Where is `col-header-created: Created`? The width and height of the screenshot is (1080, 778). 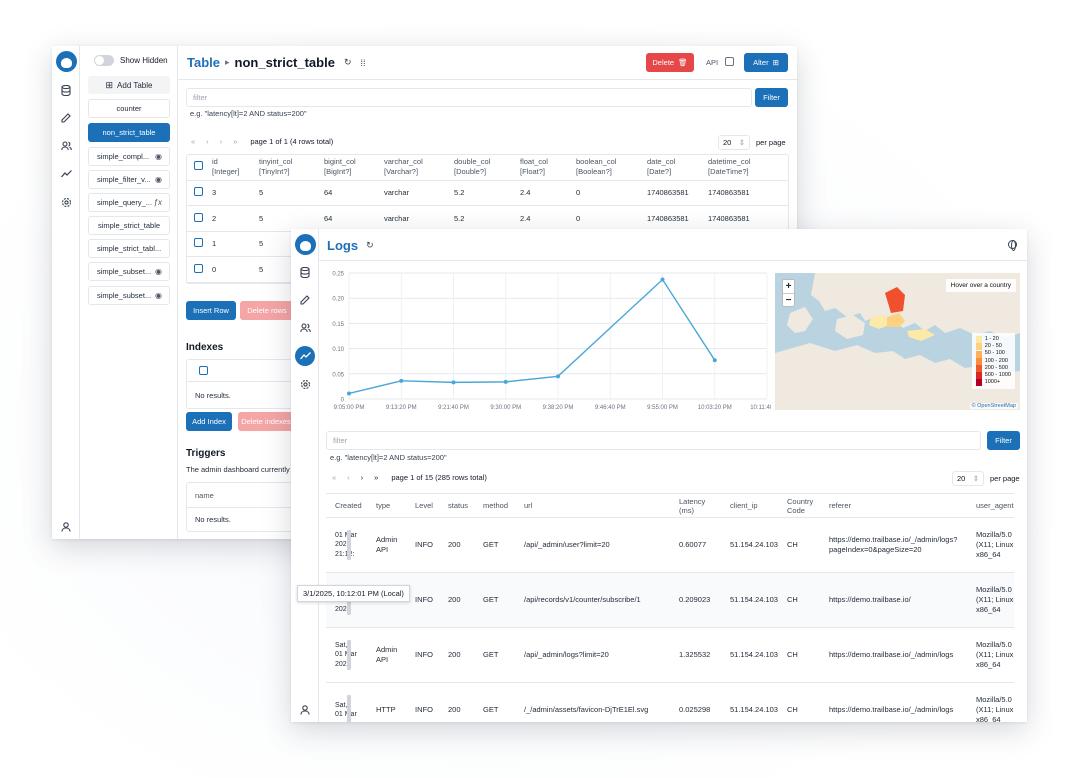
col-header-created: Created is located at coordinates (346, 505).